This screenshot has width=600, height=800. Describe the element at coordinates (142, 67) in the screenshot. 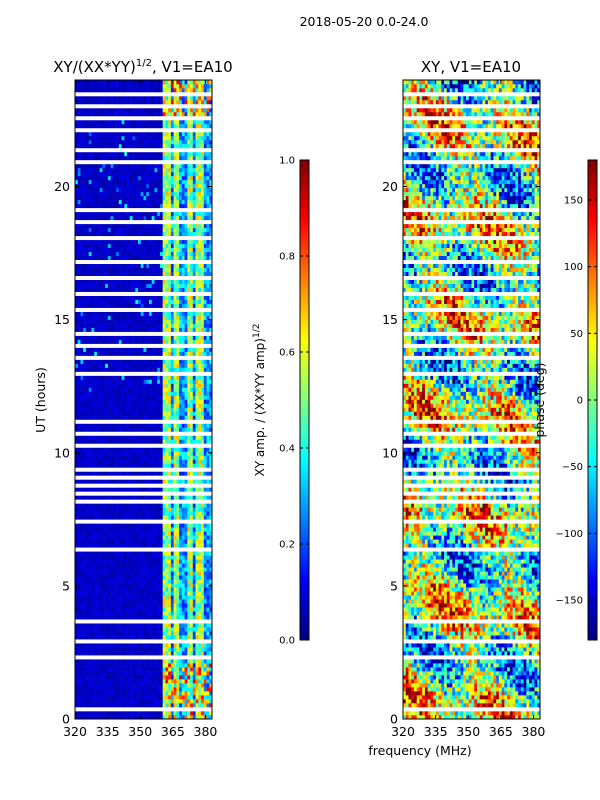

I see `amp-title: XY/(XX*YY)1/2, V1=EA10` at that location.